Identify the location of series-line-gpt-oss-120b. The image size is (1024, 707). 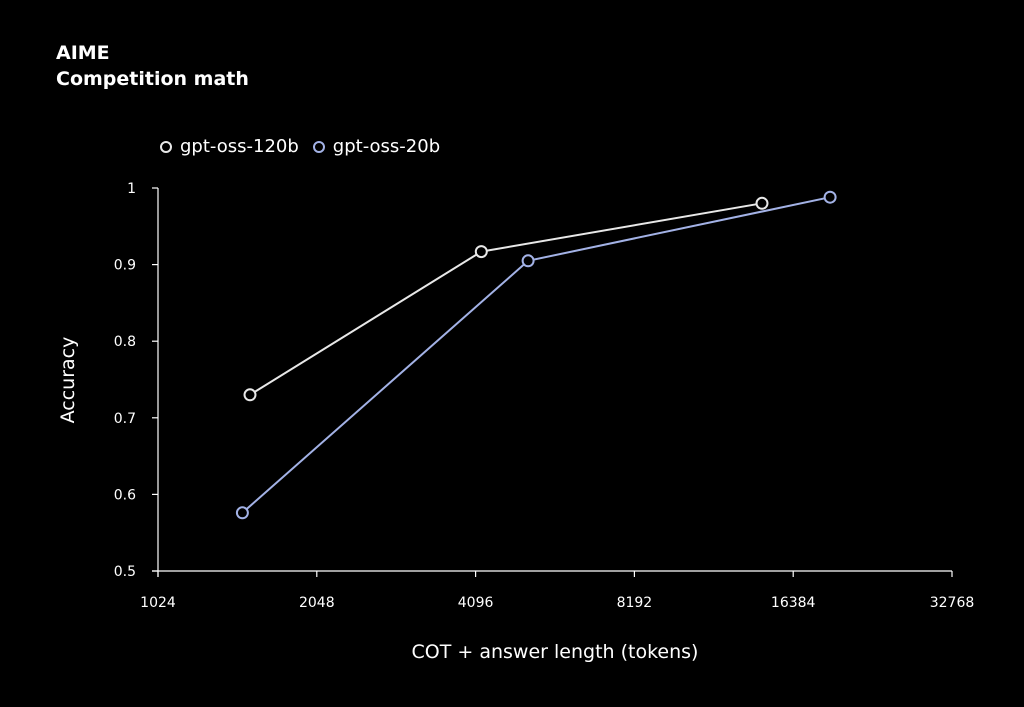
(506, 299).